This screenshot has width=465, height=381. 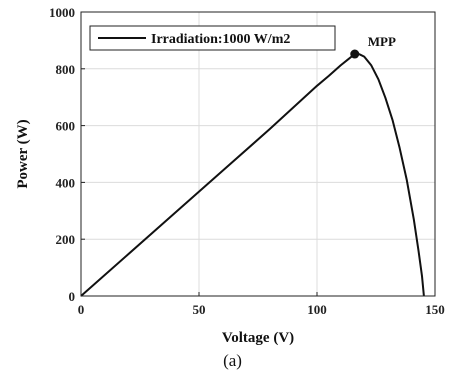 What do you see at coordinates (23, 153) in the screenshot?
I see `y-axis-label: Power (W)` at bounding box center [23, 153].